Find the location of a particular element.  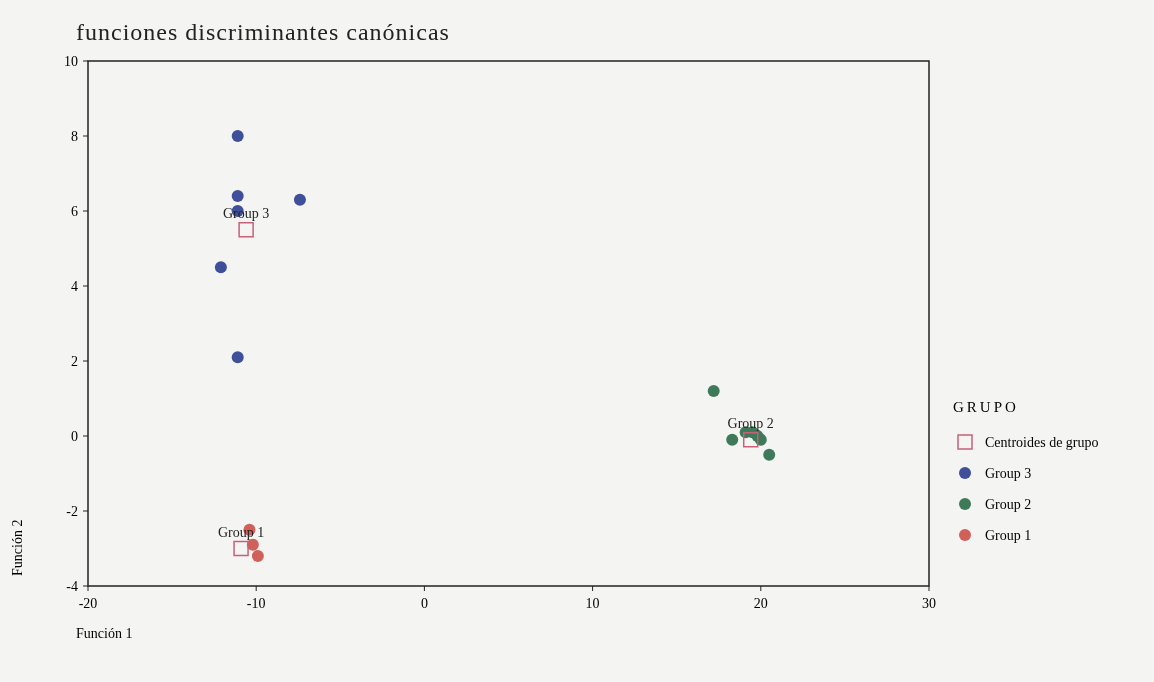

y-tick-label: -4 is located at coordinates (72, 586).